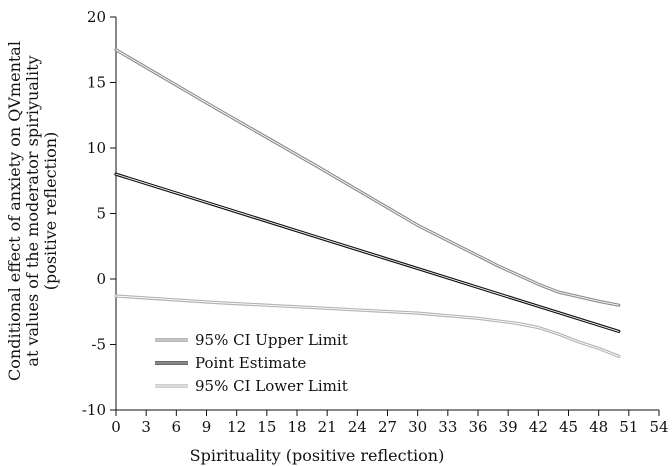 The height and width of the screenshot is (466, 672). What do you see at coordinates (101, 279) in the screenshot?
I see `y-tick-label: 0` at bounding box center [101, 279].